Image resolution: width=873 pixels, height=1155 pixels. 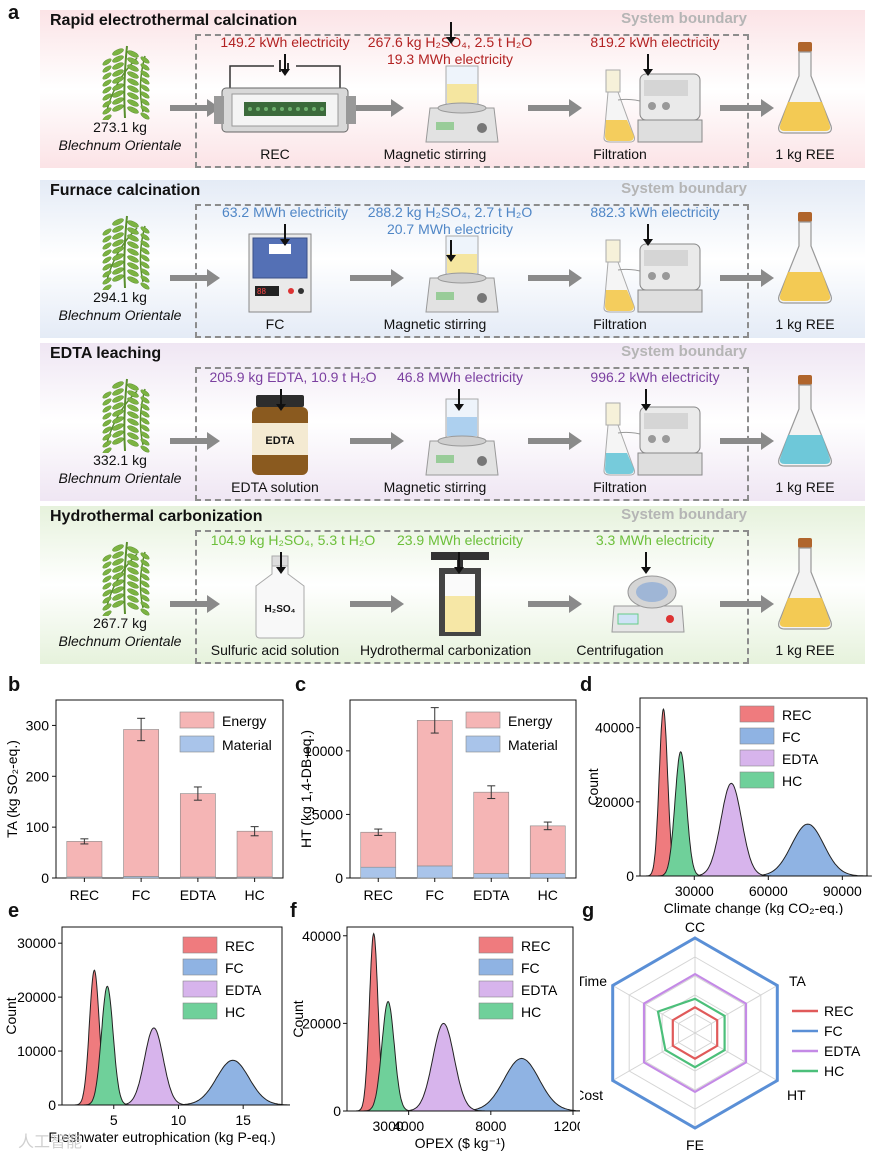 What do you see at coordinates (280, 609) in the screenshot?
I see `svg-text: H₂SO₄` at bounding box center [280, 609].